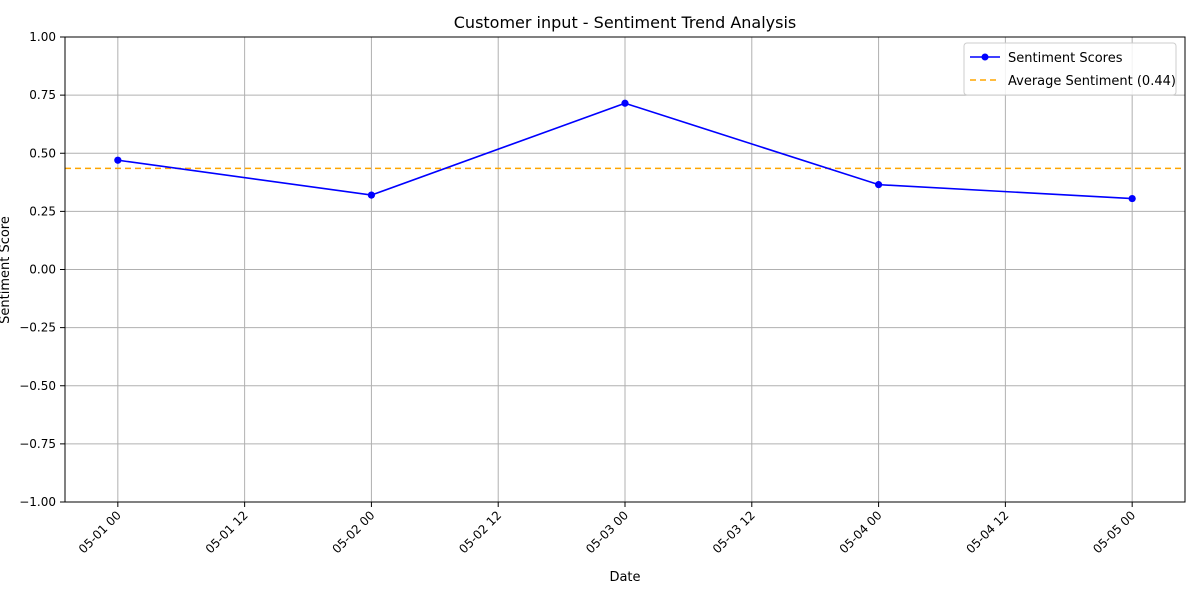  What do you see at coordinates (42, 211) in the screenshot?
I see `y-tick-label: 0.25` at bounding box center [42, 211].